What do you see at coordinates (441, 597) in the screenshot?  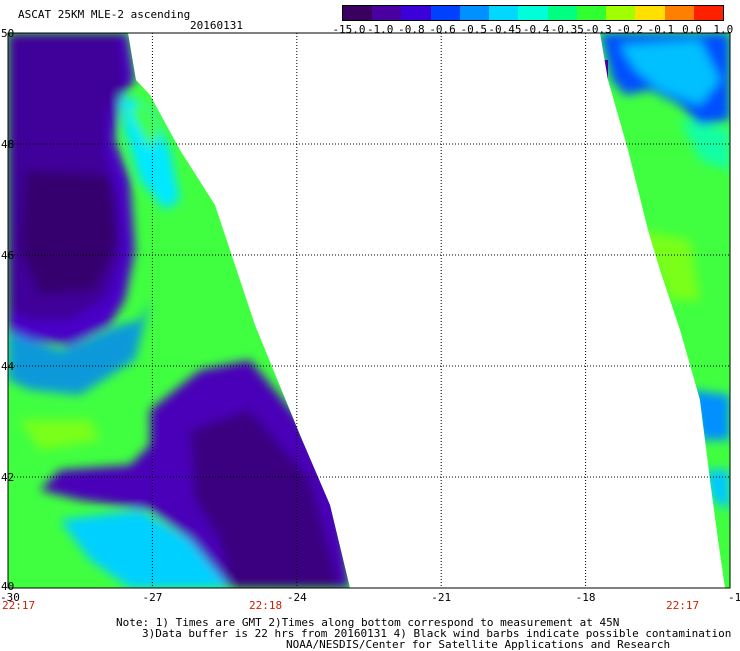 I see `lon-tick-label: -21` at bounding box center [441, 597].